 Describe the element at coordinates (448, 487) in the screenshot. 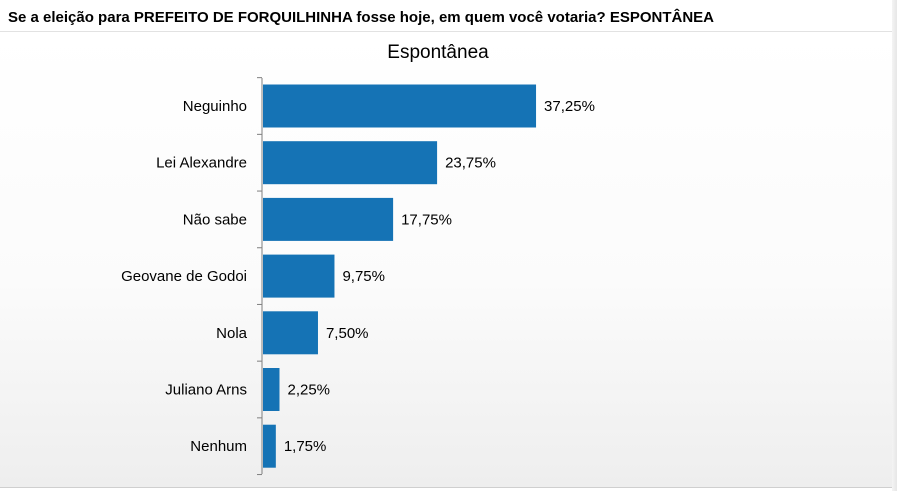

I see `bottom-divider` at that location.